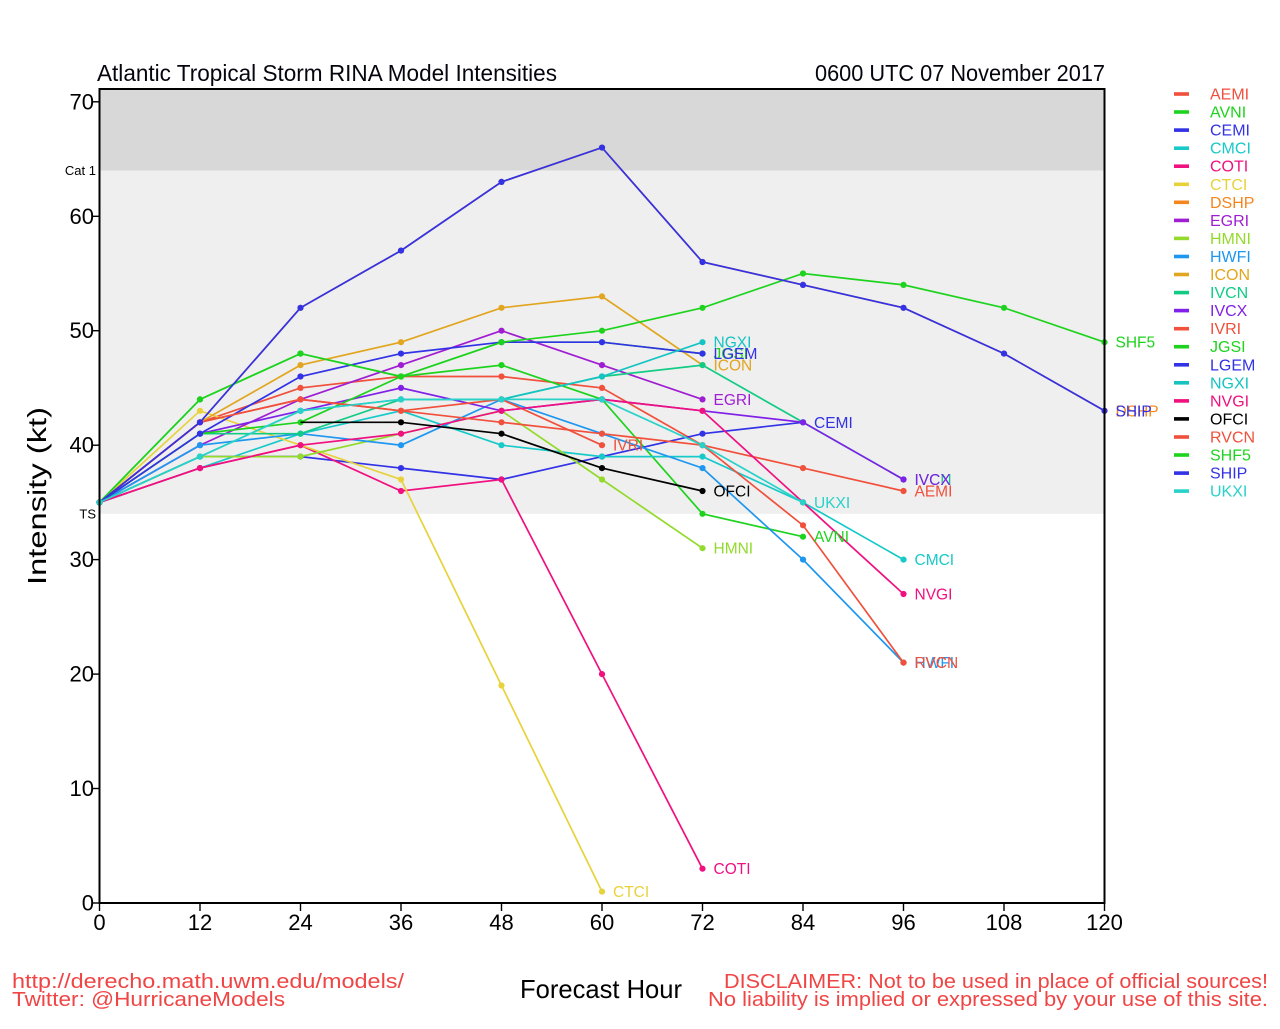 The height and width of the screenshot is (1029, 1280). What do you see at coordinates (401, 922) in the screenshot?
I see `svg-text: 36` at bounding box center [401, 922].